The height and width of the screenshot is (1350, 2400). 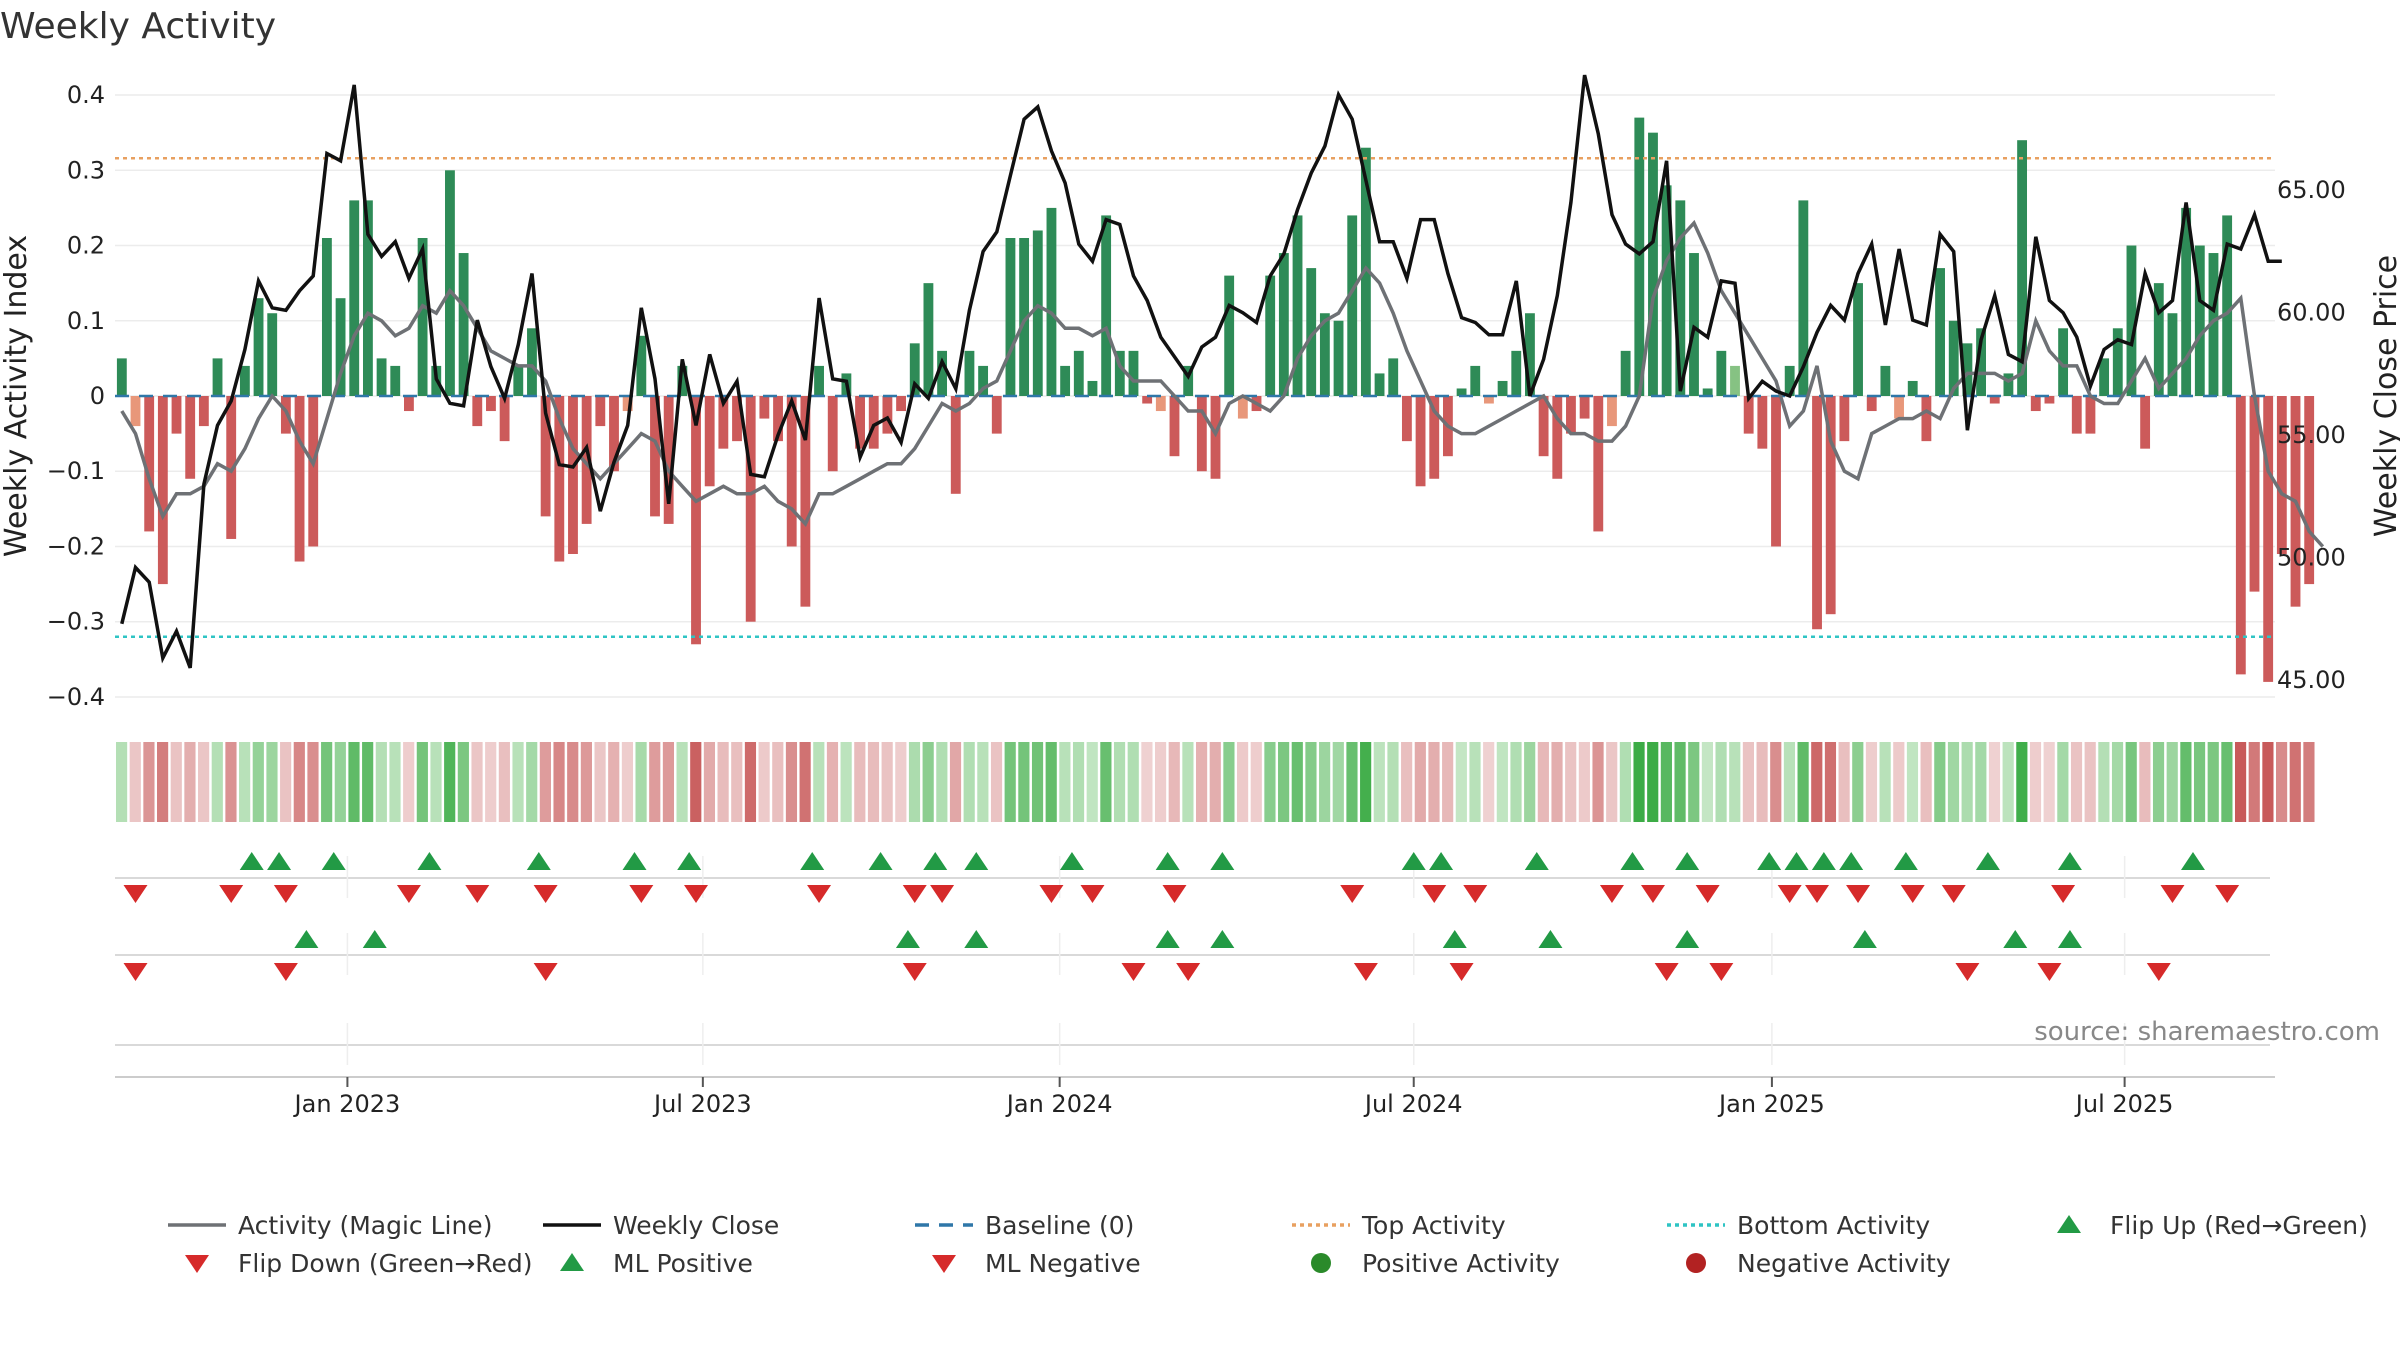 I want to click on activity-heat-strip, so click(x=1215, y=782).